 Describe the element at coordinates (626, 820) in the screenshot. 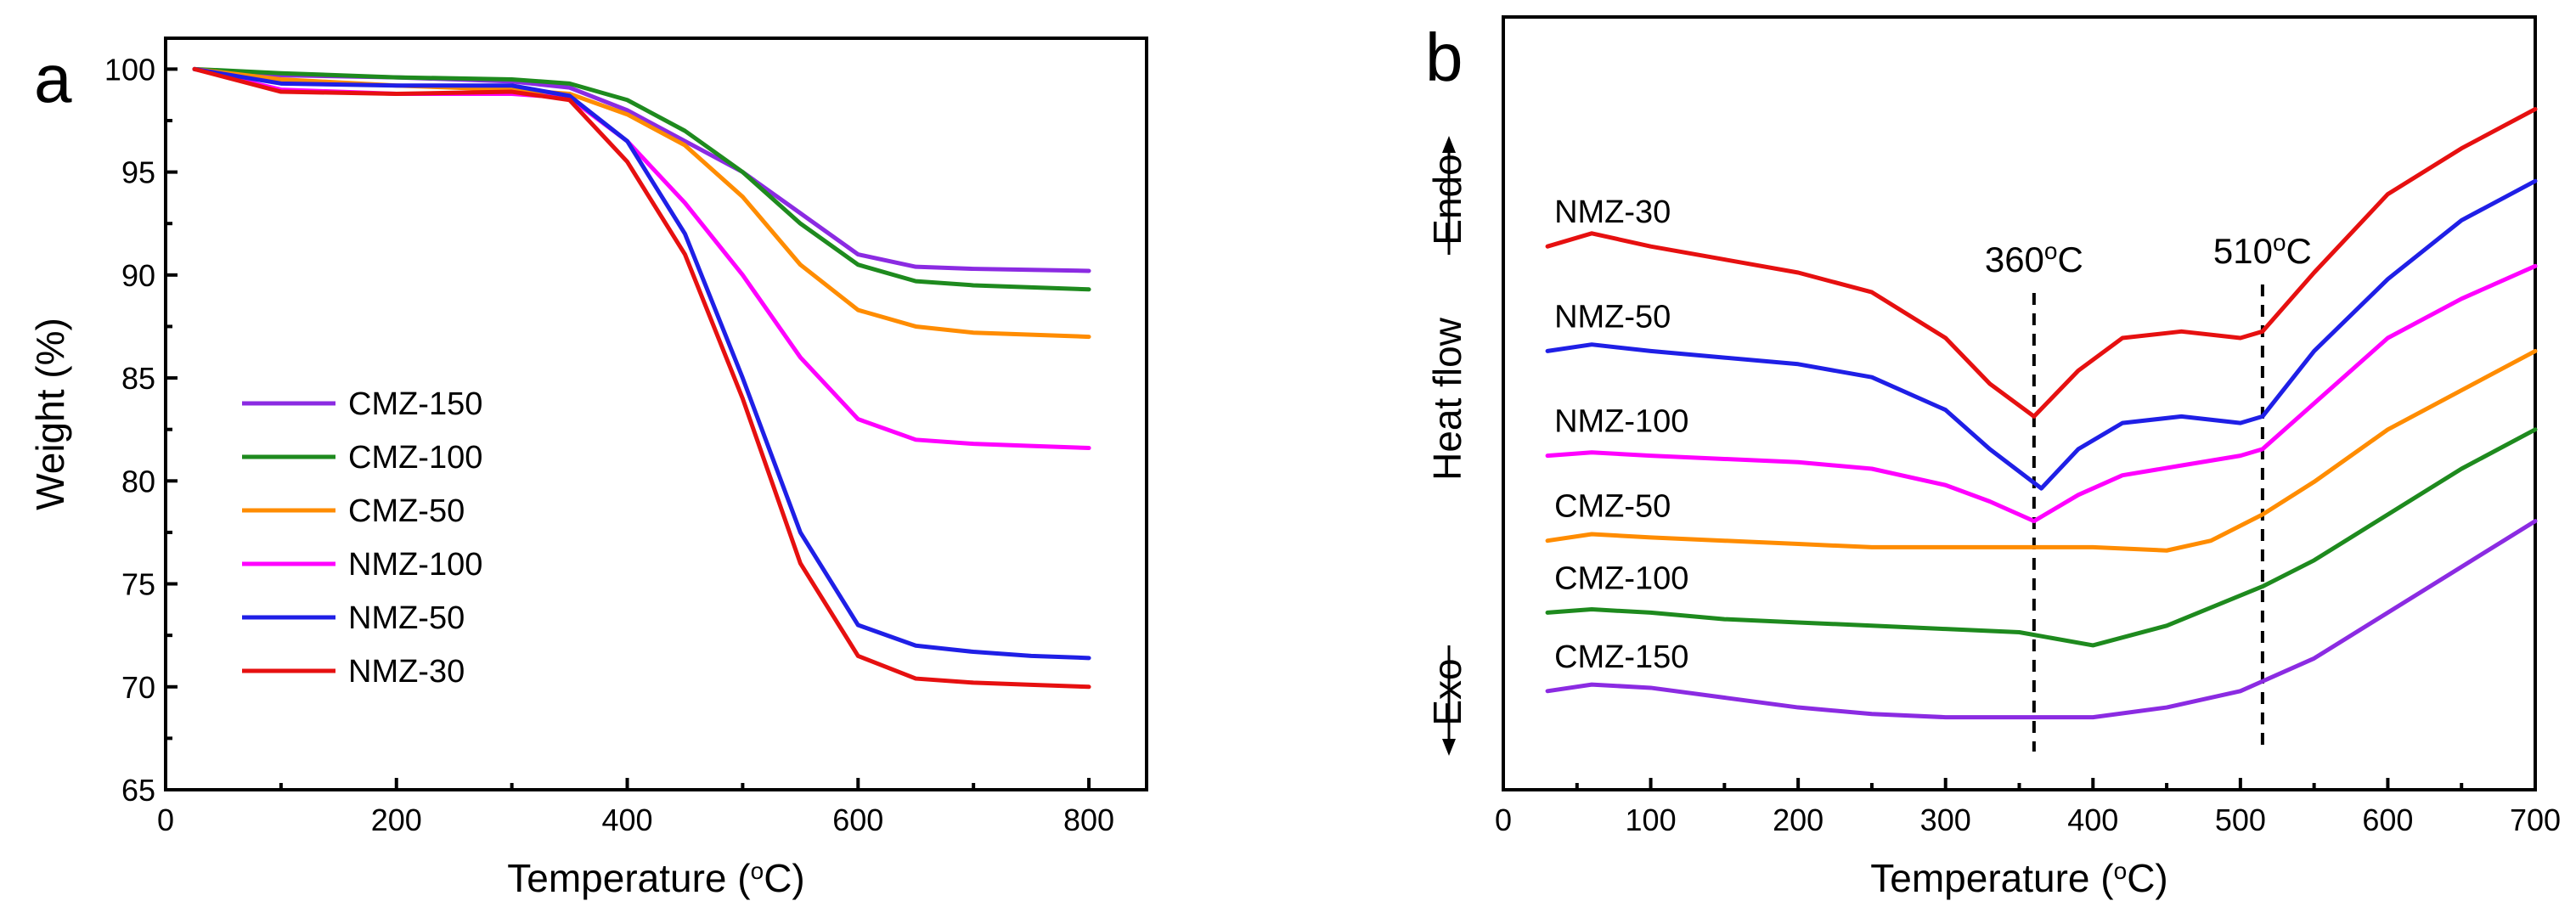

I see `panel-a-x-tick-label: 400` at that location.